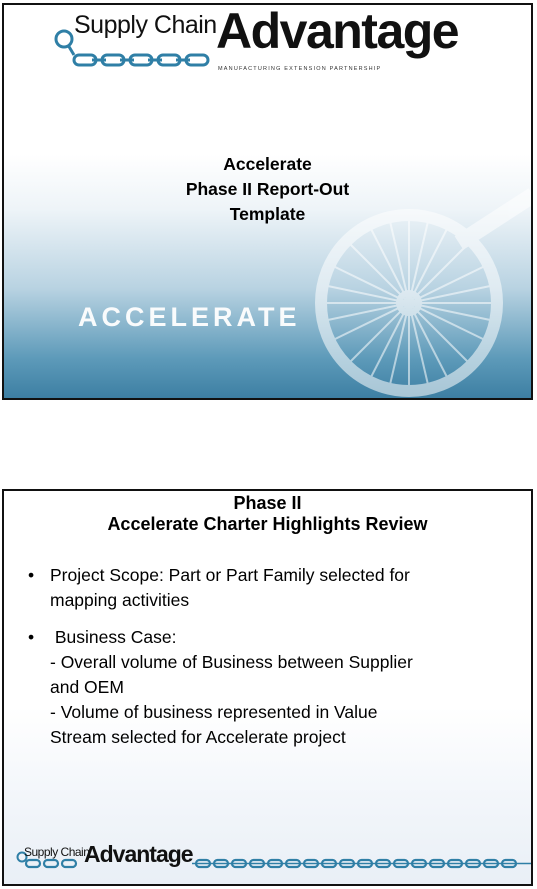  What do you see at coordinates (189, 317) in the screenshot?
I see `accelerate-wordmark: ACCELERATE` at bounding box center [189, 317].